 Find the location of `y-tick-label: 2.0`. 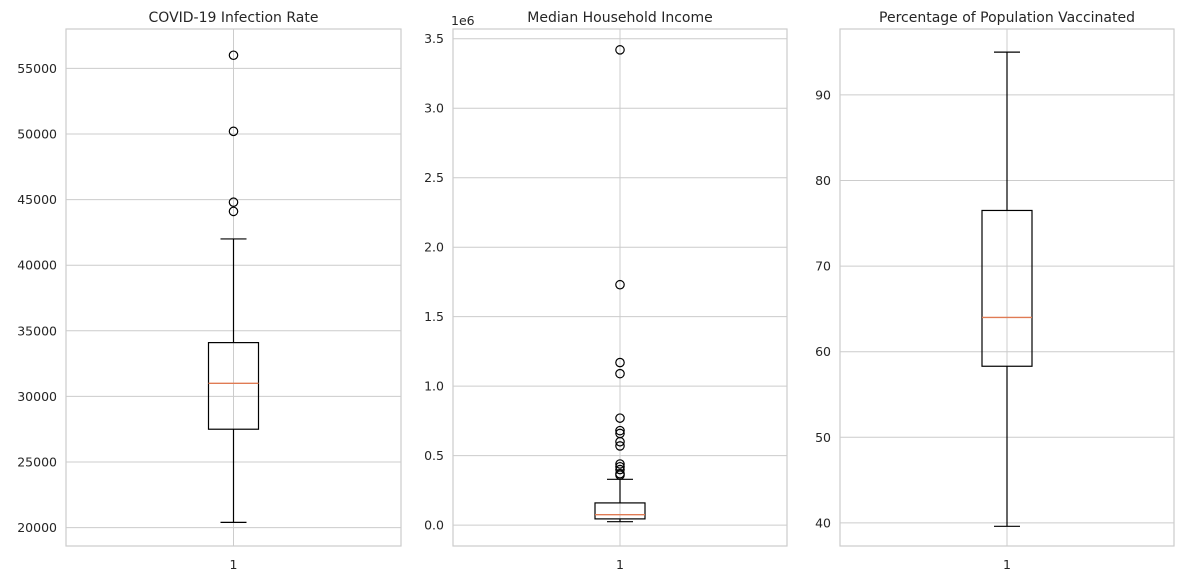

y-tick-label: 2.0 is located at coordinates (434, 247).